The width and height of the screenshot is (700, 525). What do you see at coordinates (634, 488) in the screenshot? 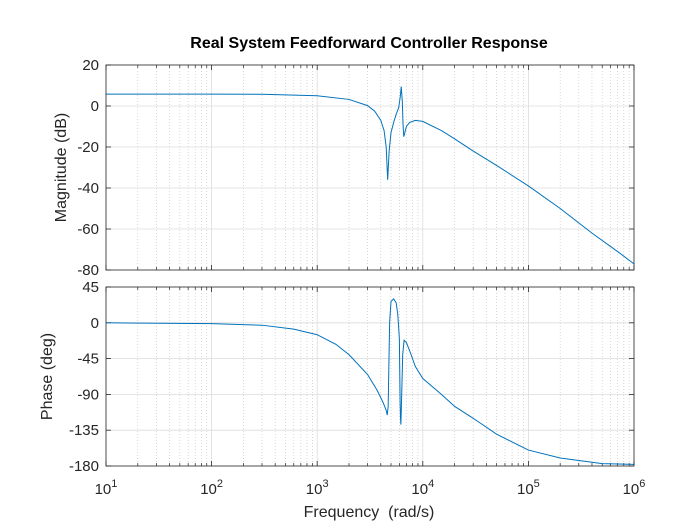
I see `x-tick-label: 10⁶` at bounding box center [634, 488].